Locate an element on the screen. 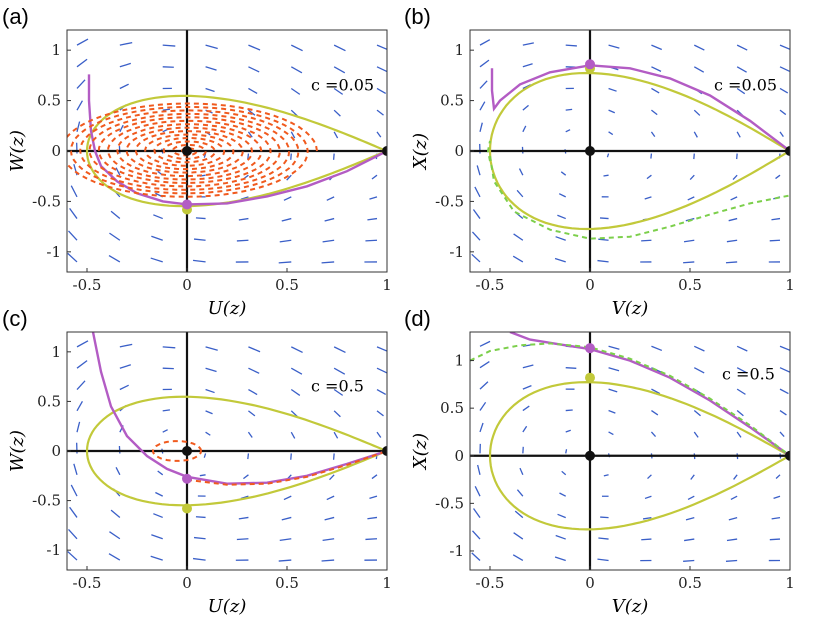 The width and height of the screenshot is (830, 626). x-tick-label: 0 is located at coordinates (590, 583).